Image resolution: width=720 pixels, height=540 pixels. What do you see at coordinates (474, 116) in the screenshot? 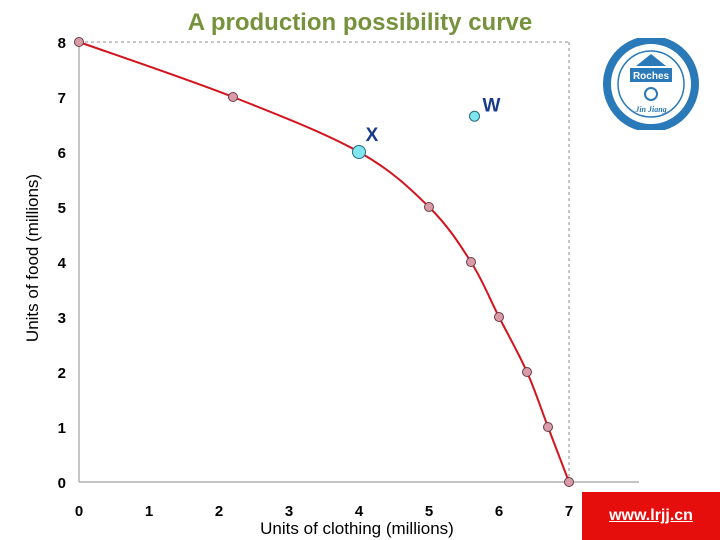
I see `point-w` at bounding box center [474, 116].